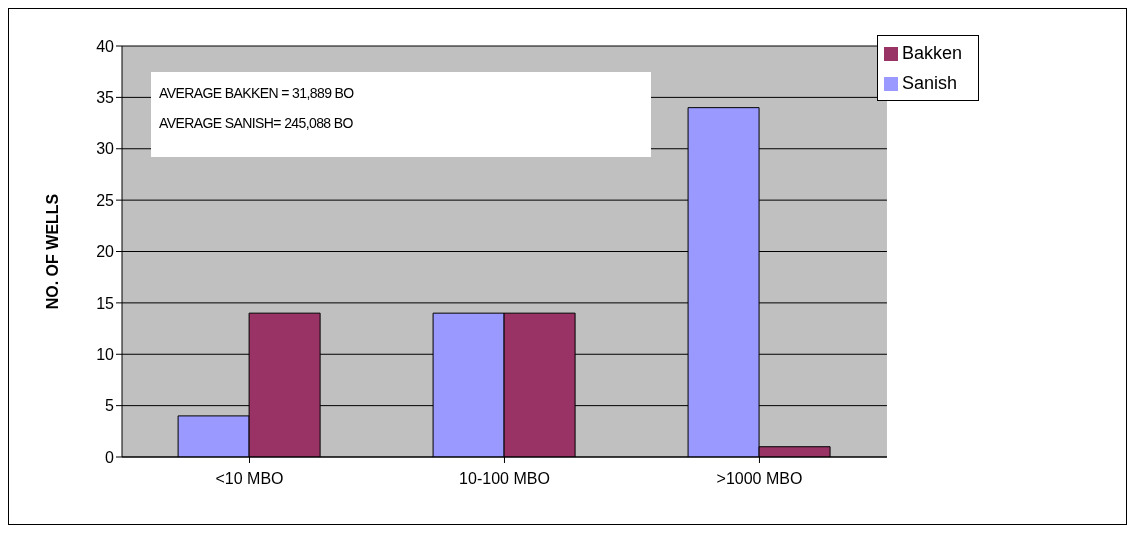  What do you see at coordinates (759, 479) in the screenshot?
I see `x-tick-label: >1000 MBO` at bounding box center [759, 479].